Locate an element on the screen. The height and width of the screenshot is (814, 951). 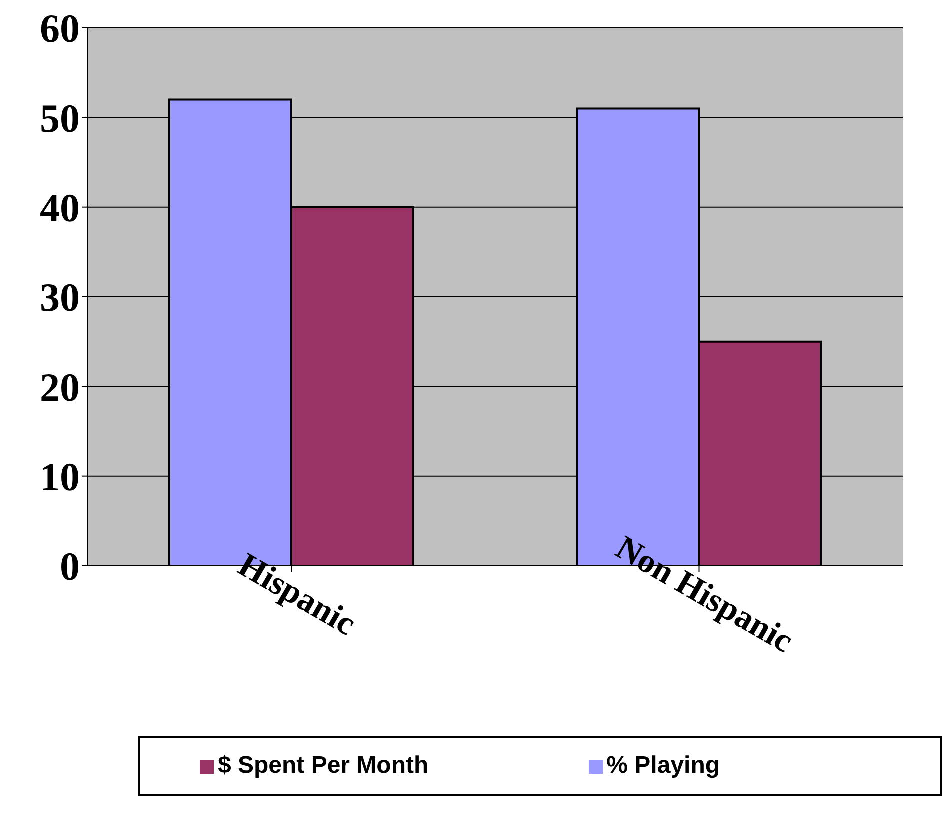
y-tick-label: 50 is located at coordinates (60, 118).